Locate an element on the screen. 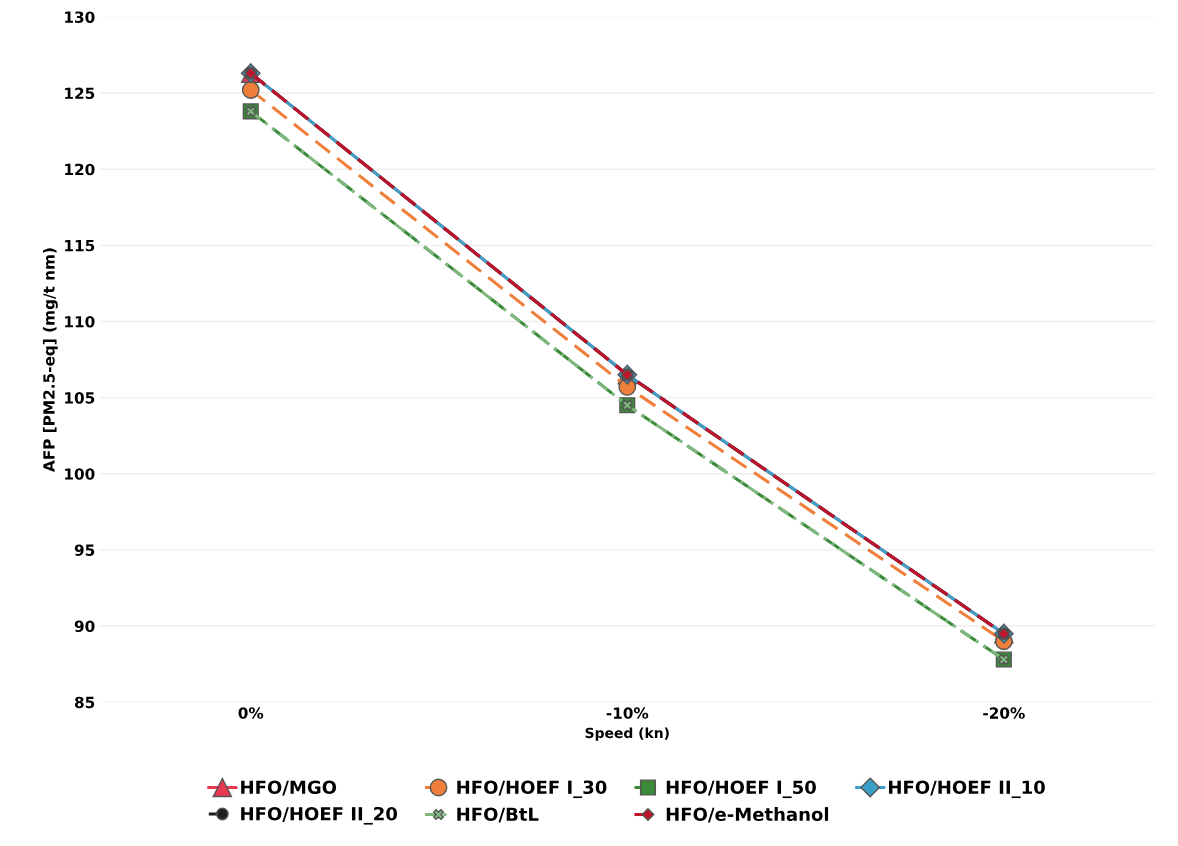  legend-label: HFO/MGO is located at coordinates (289, 788).